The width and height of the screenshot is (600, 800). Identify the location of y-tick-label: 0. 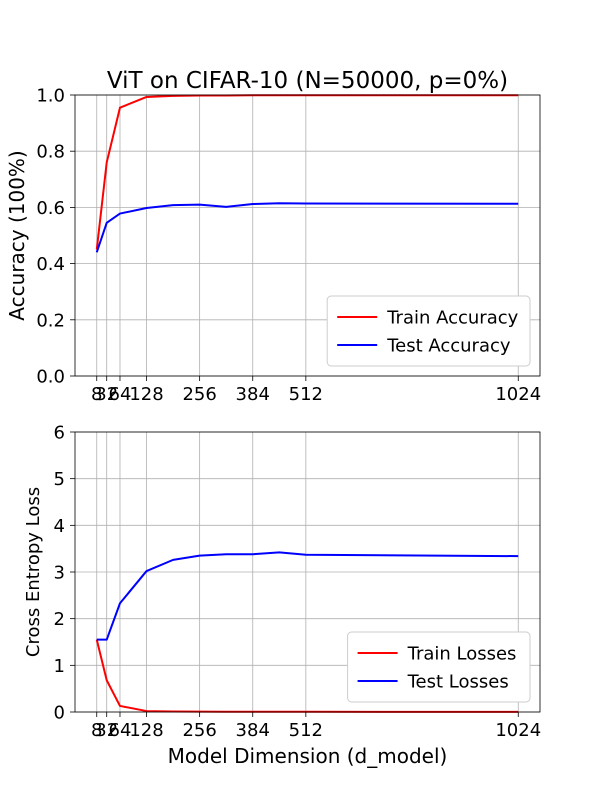
(59, 713).